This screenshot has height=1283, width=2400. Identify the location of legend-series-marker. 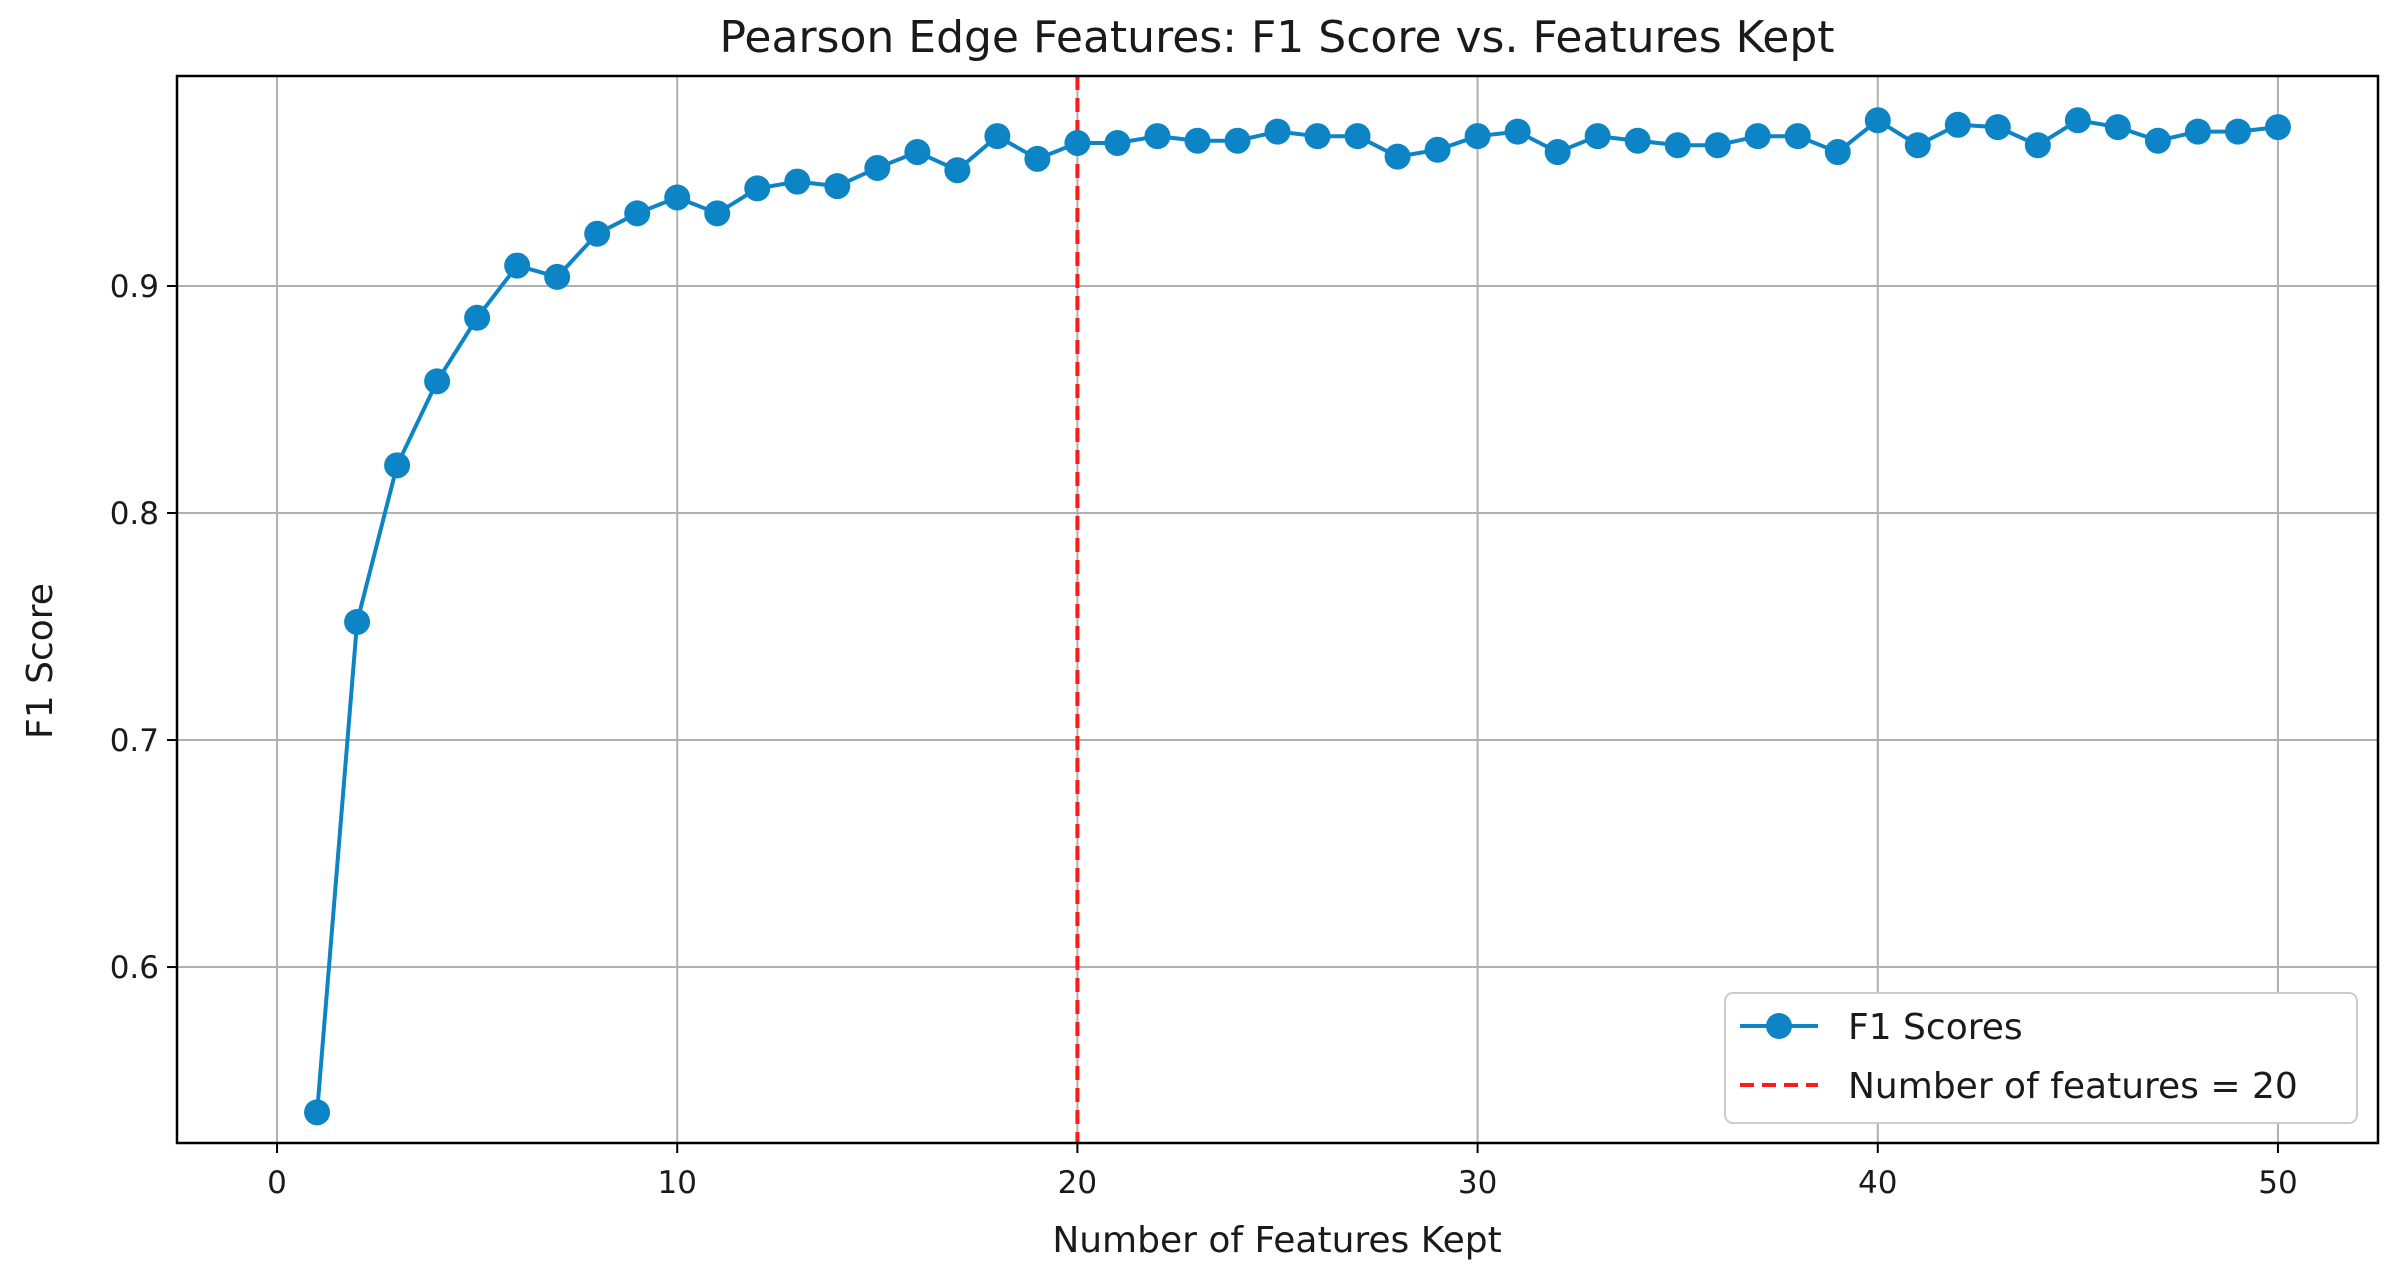
(1779, 1026).